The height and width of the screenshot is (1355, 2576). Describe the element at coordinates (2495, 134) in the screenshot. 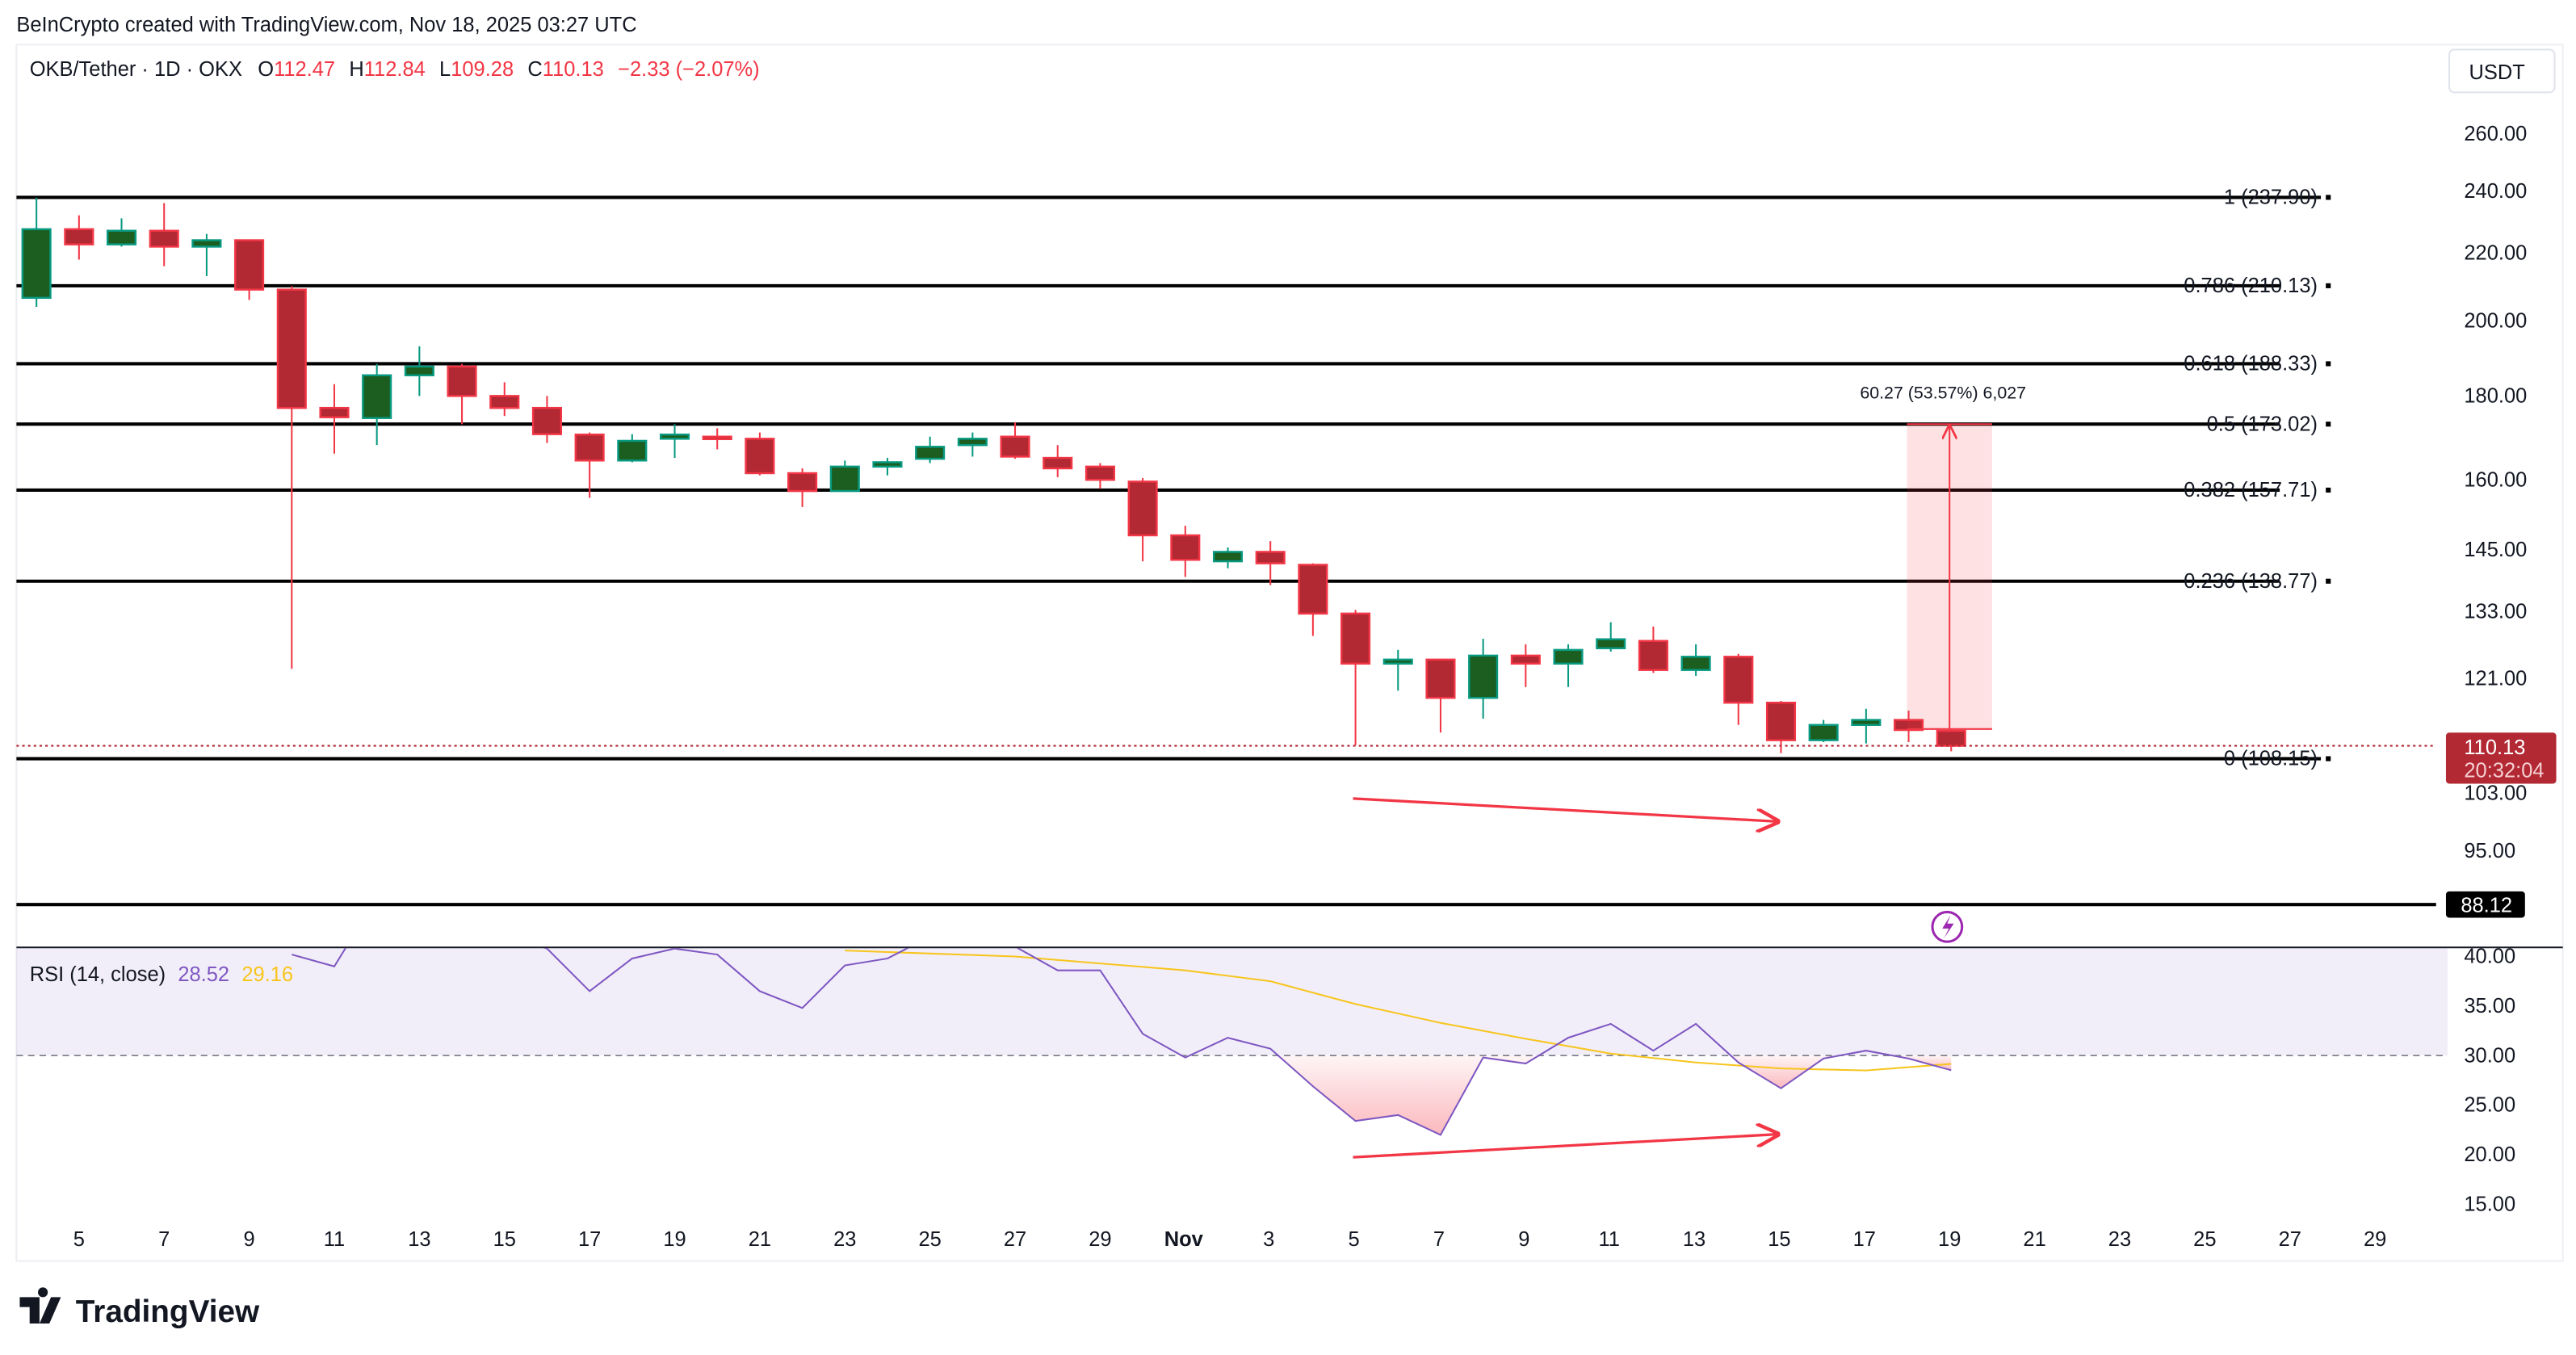

I see `price-tick-label: 260.00` at that location.